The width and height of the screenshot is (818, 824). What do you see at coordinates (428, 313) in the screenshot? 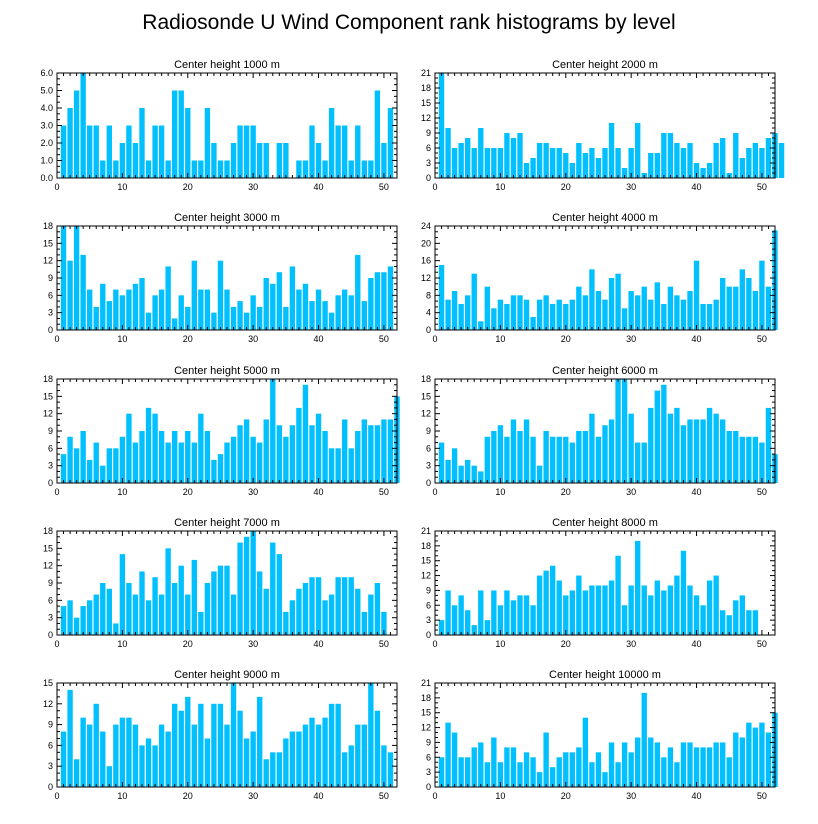
I see `y-tick-label: 4` at bounding box center [428, 313].